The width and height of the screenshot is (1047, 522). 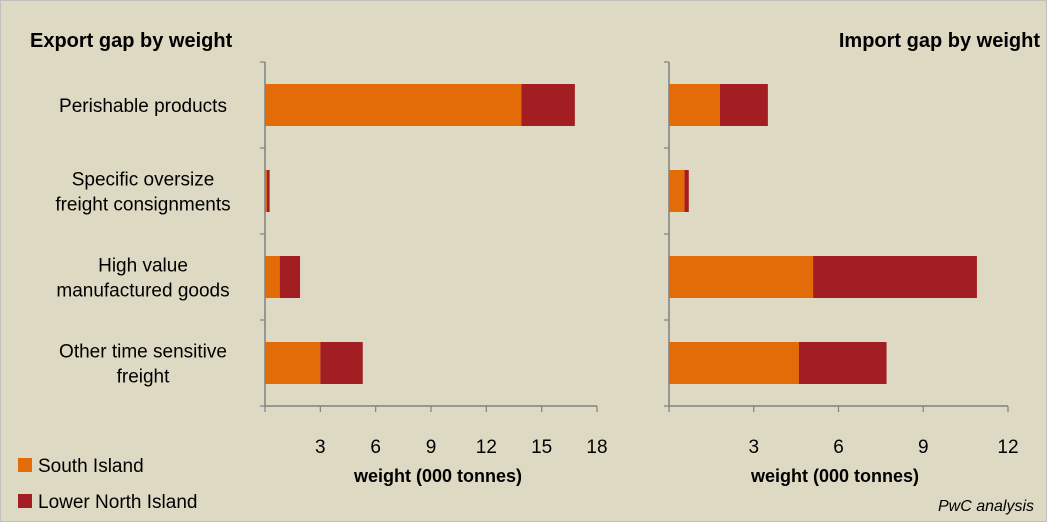 What do you see at coordinates (107, 484) in the screenshot?
I see `legend: South Island Lower North Island` at bounding box center [107, 484].